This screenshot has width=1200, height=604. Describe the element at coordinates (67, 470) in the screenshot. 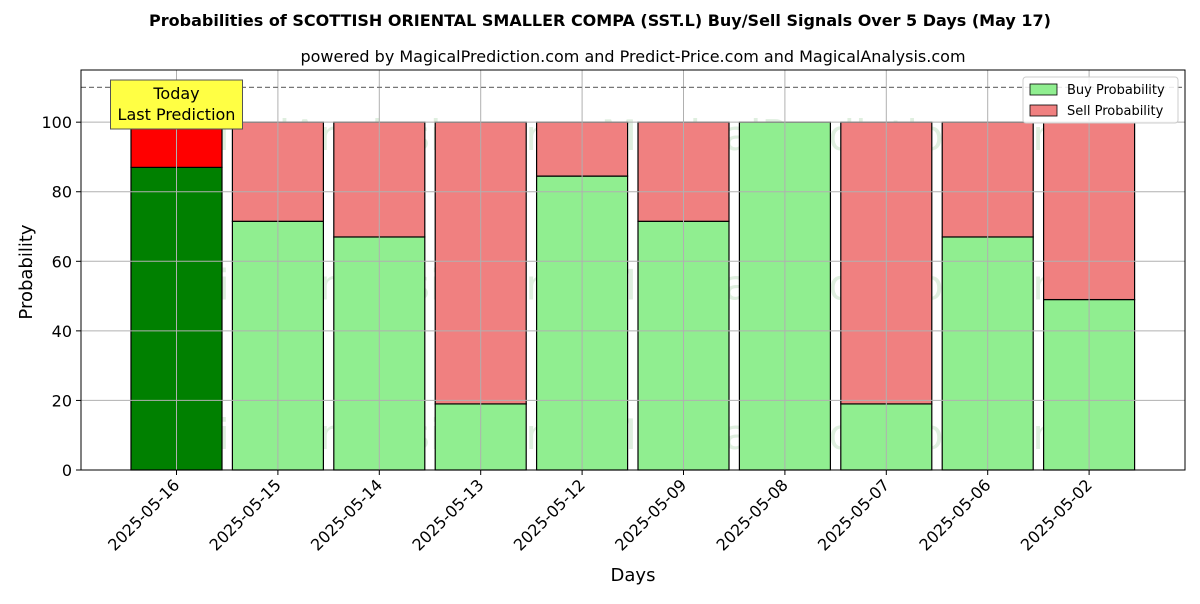

I see `y-tick-label: 0` at that location.